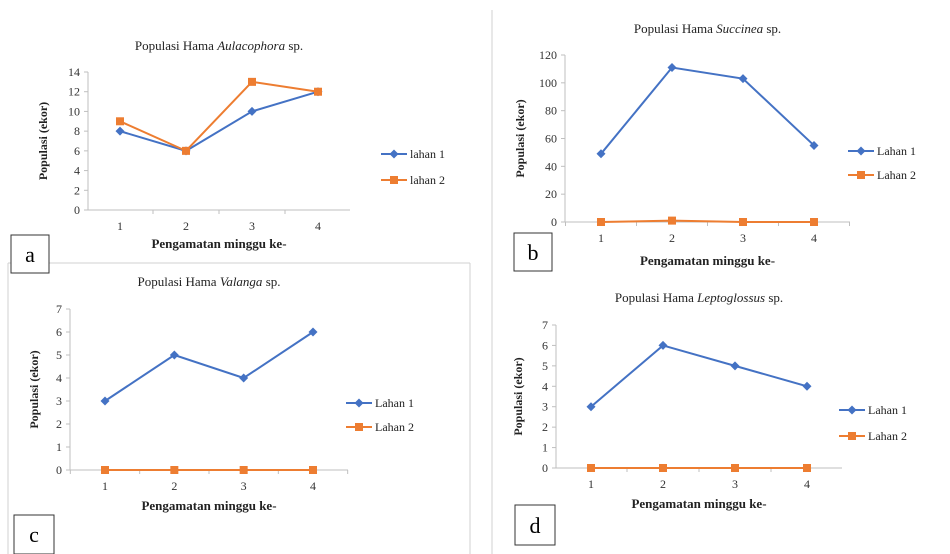 The width and height of the screenshot is (950, 554). What do you see at coordinates (74, 111) in the screenshot?
I see `y-tick-label: 10` at bounding box center [74, 111].